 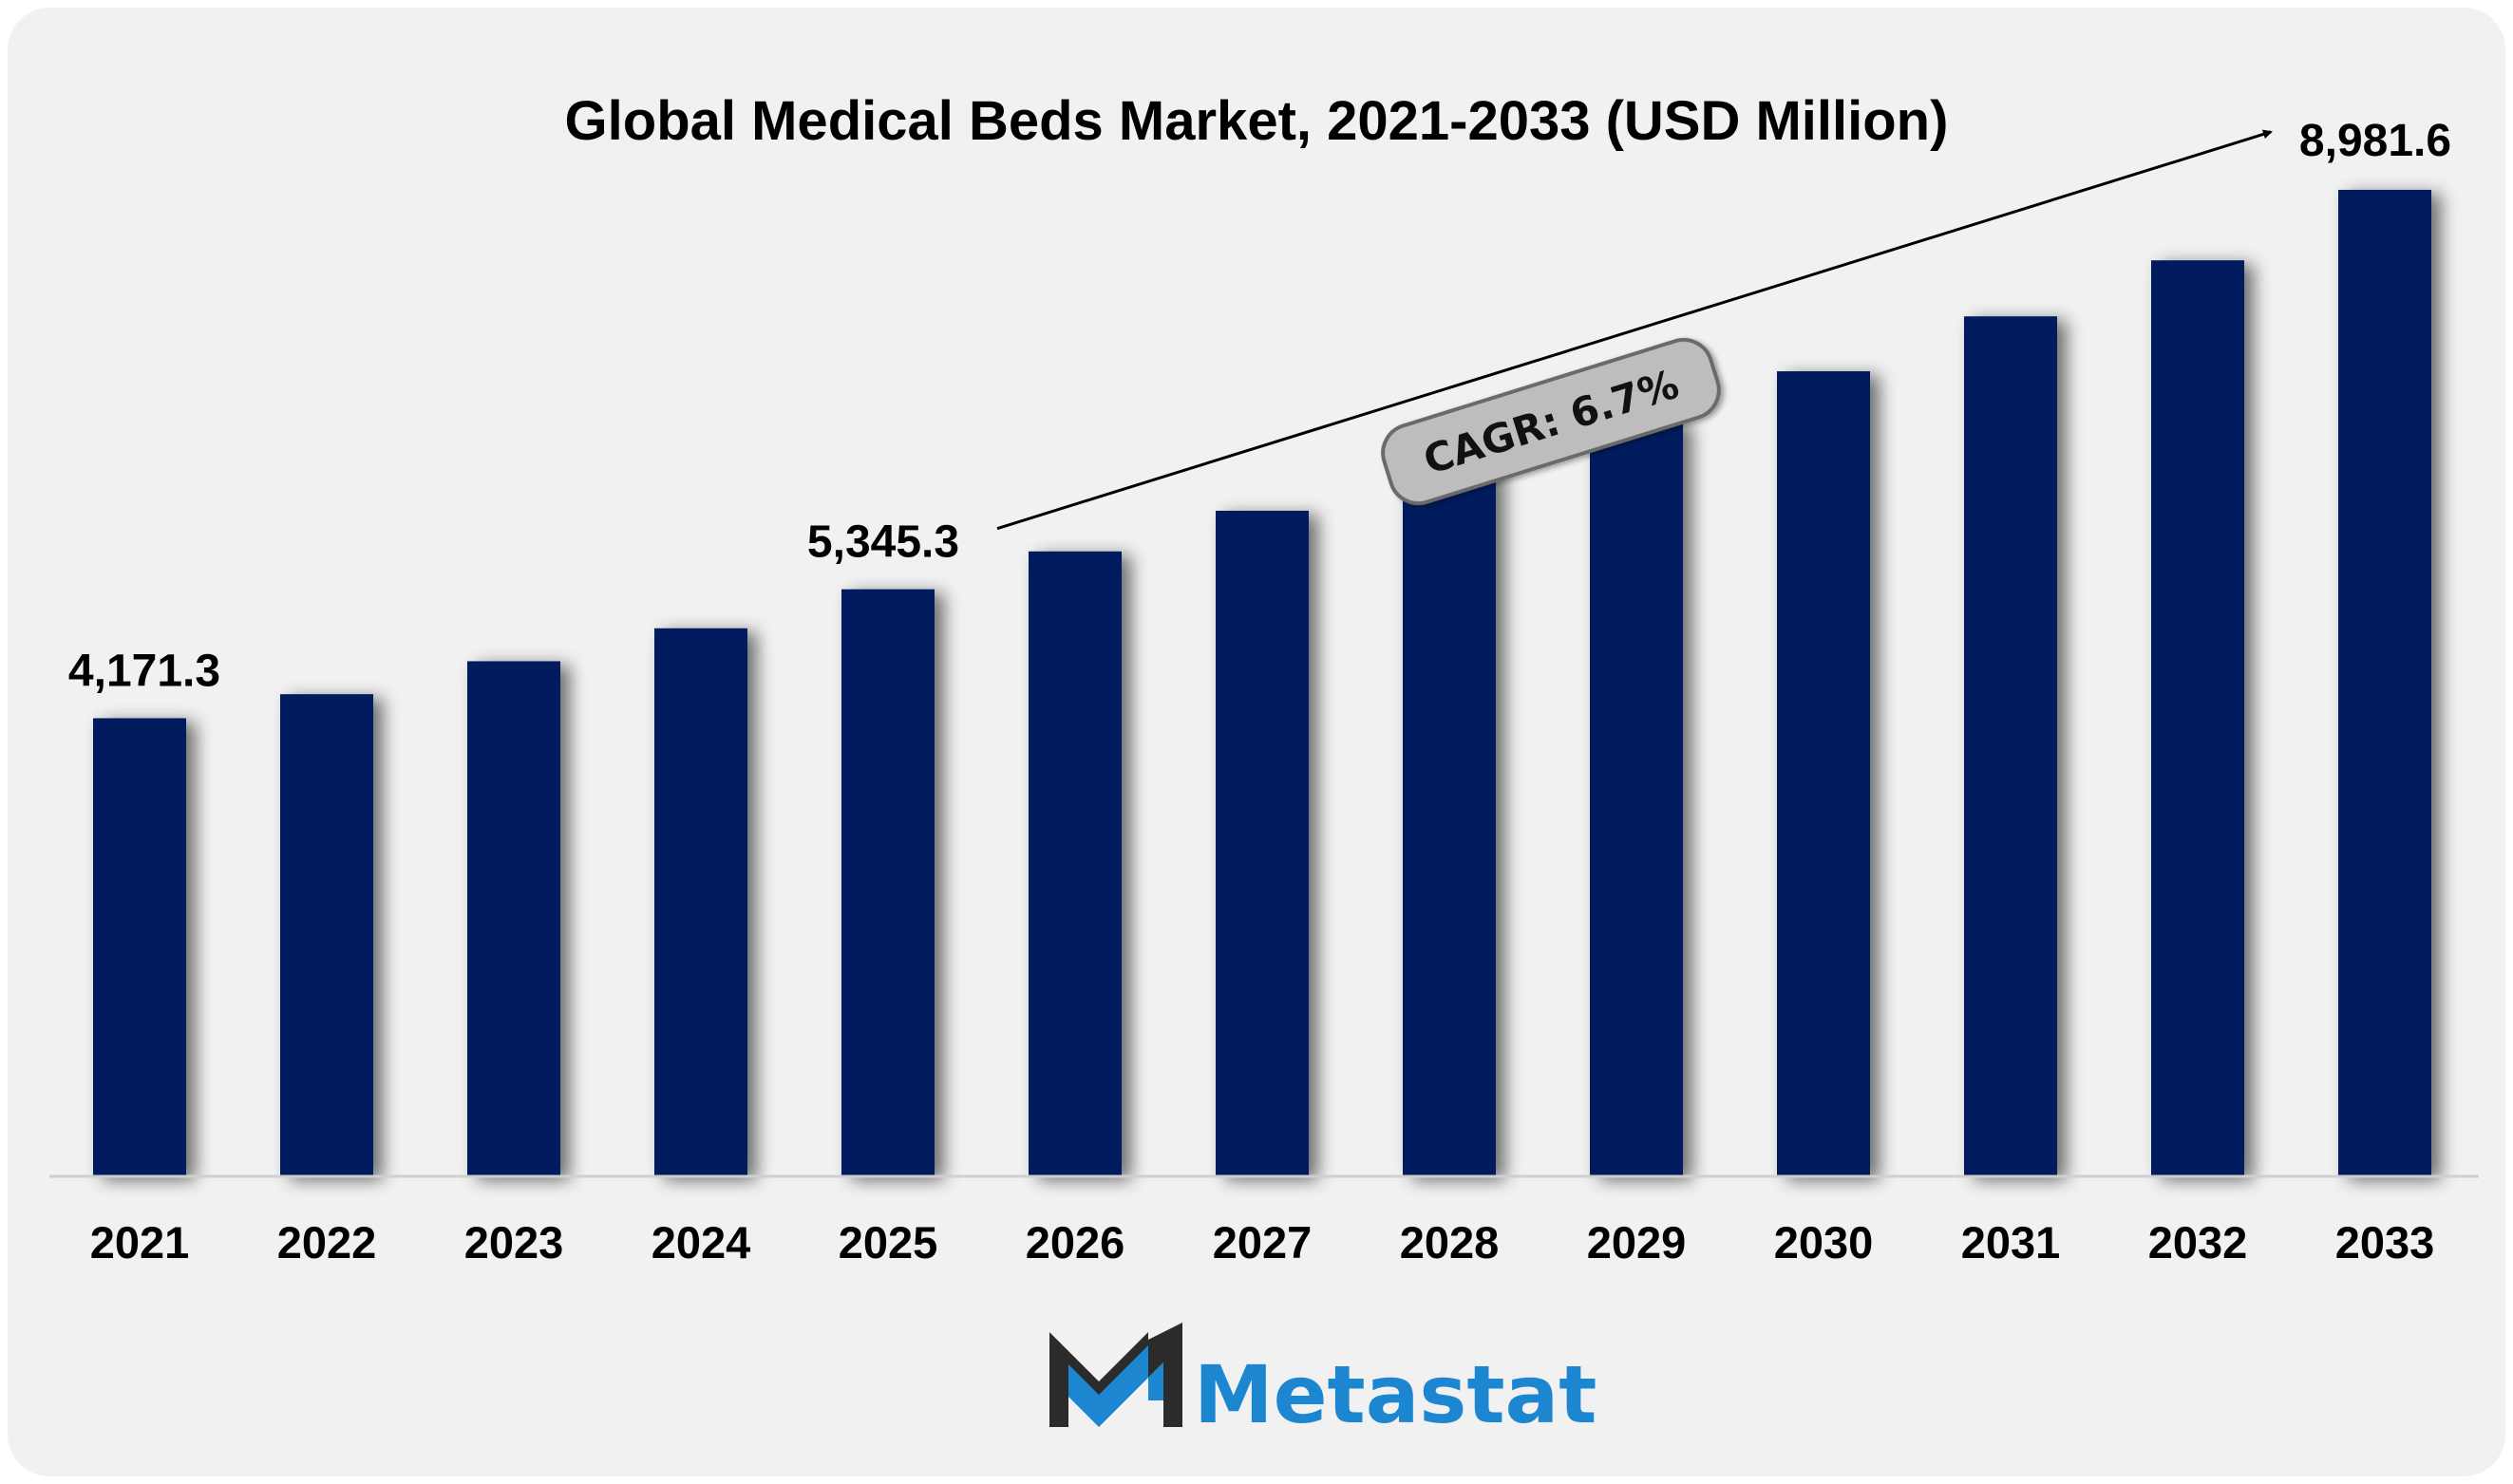 I want to click on bar-2025, so click(x=888, y=882).